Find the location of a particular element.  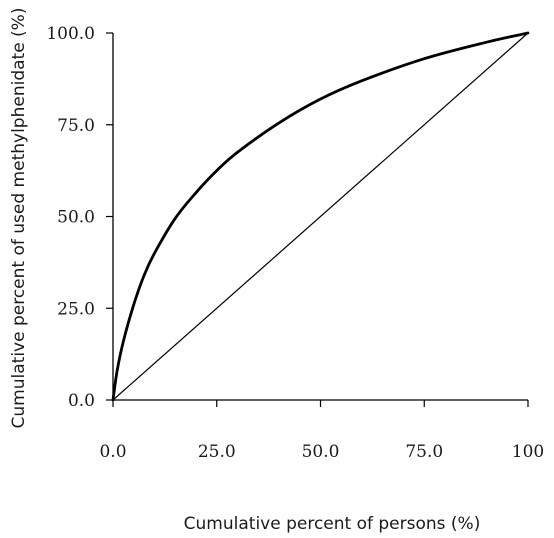

x-tick-label: 50.0 is located at coordinates (321, 452).